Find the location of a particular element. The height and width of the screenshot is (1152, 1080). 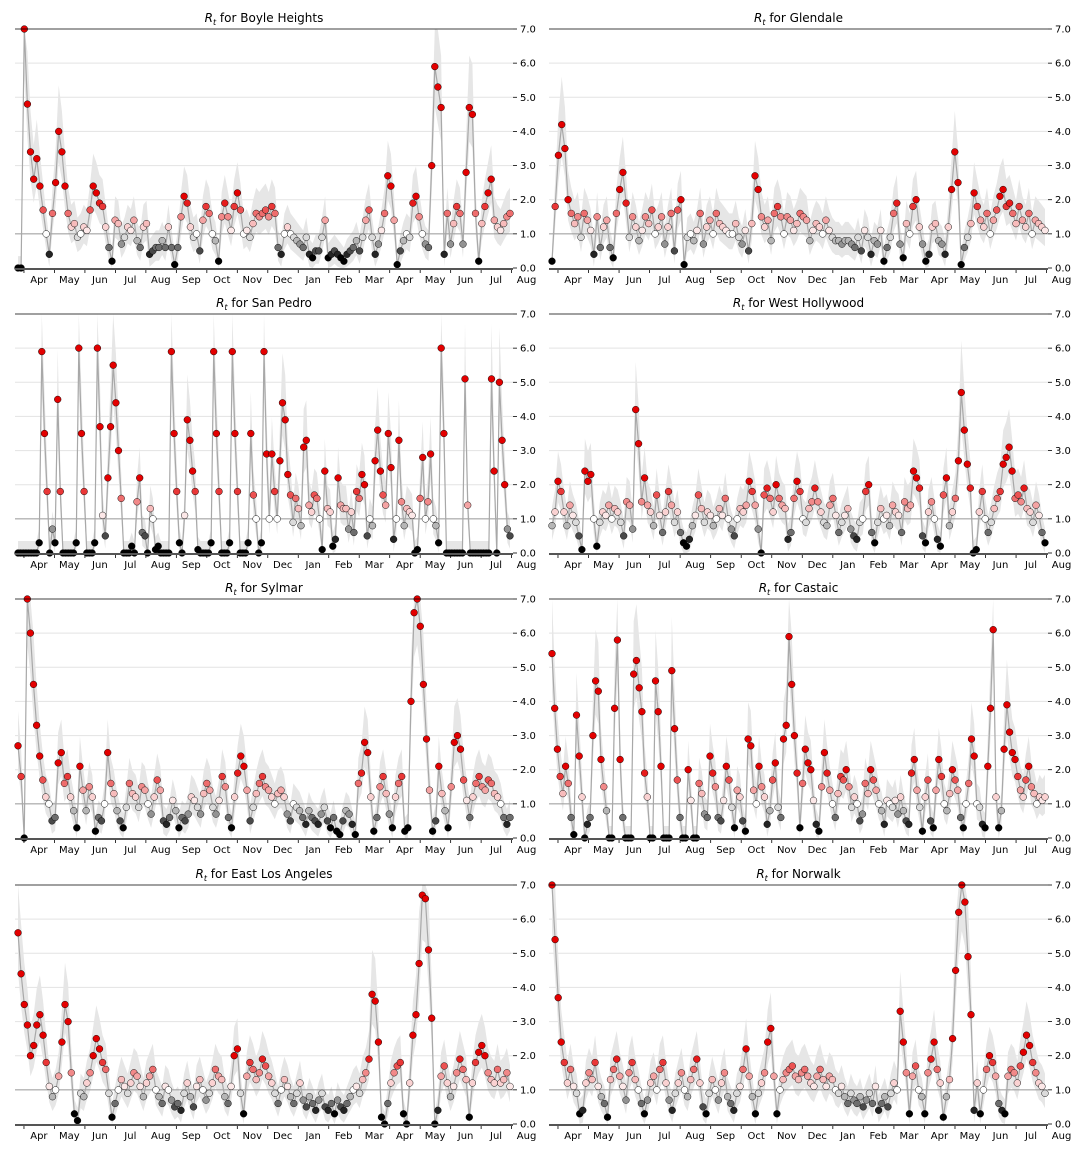

title-text: for Sylmar is located at coordinates (270, 588).